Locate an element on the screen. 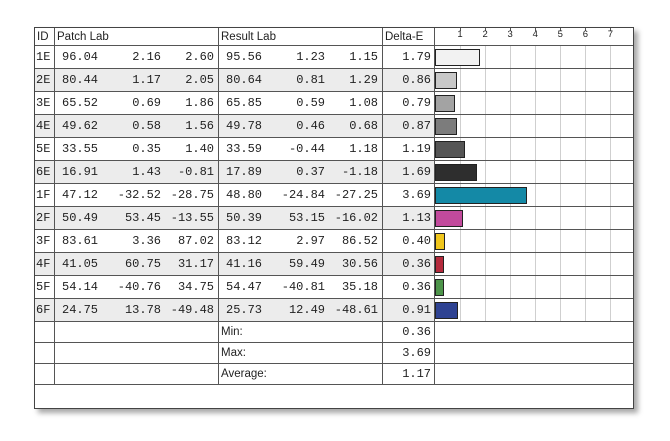 This screenshot has height=441, width=670. result-lab-l: 95.56 is located at coordinates (244, 57).